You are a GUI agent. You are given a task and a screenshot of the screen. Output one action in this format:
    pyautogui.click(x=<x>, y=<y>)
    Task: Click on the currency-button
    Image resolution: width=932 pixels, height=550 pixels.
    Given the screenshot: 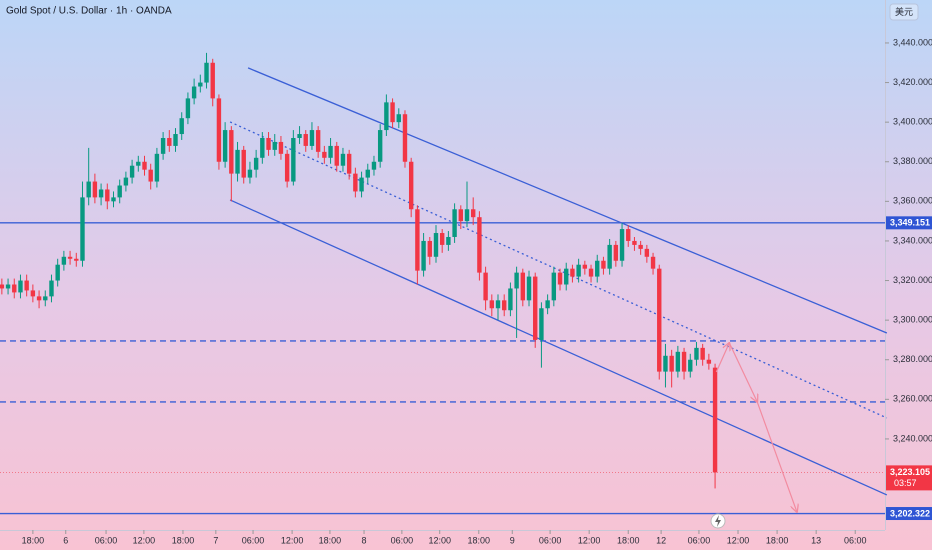 What is the action you would take?
    pyautogui.click(x=904, y=12)
    